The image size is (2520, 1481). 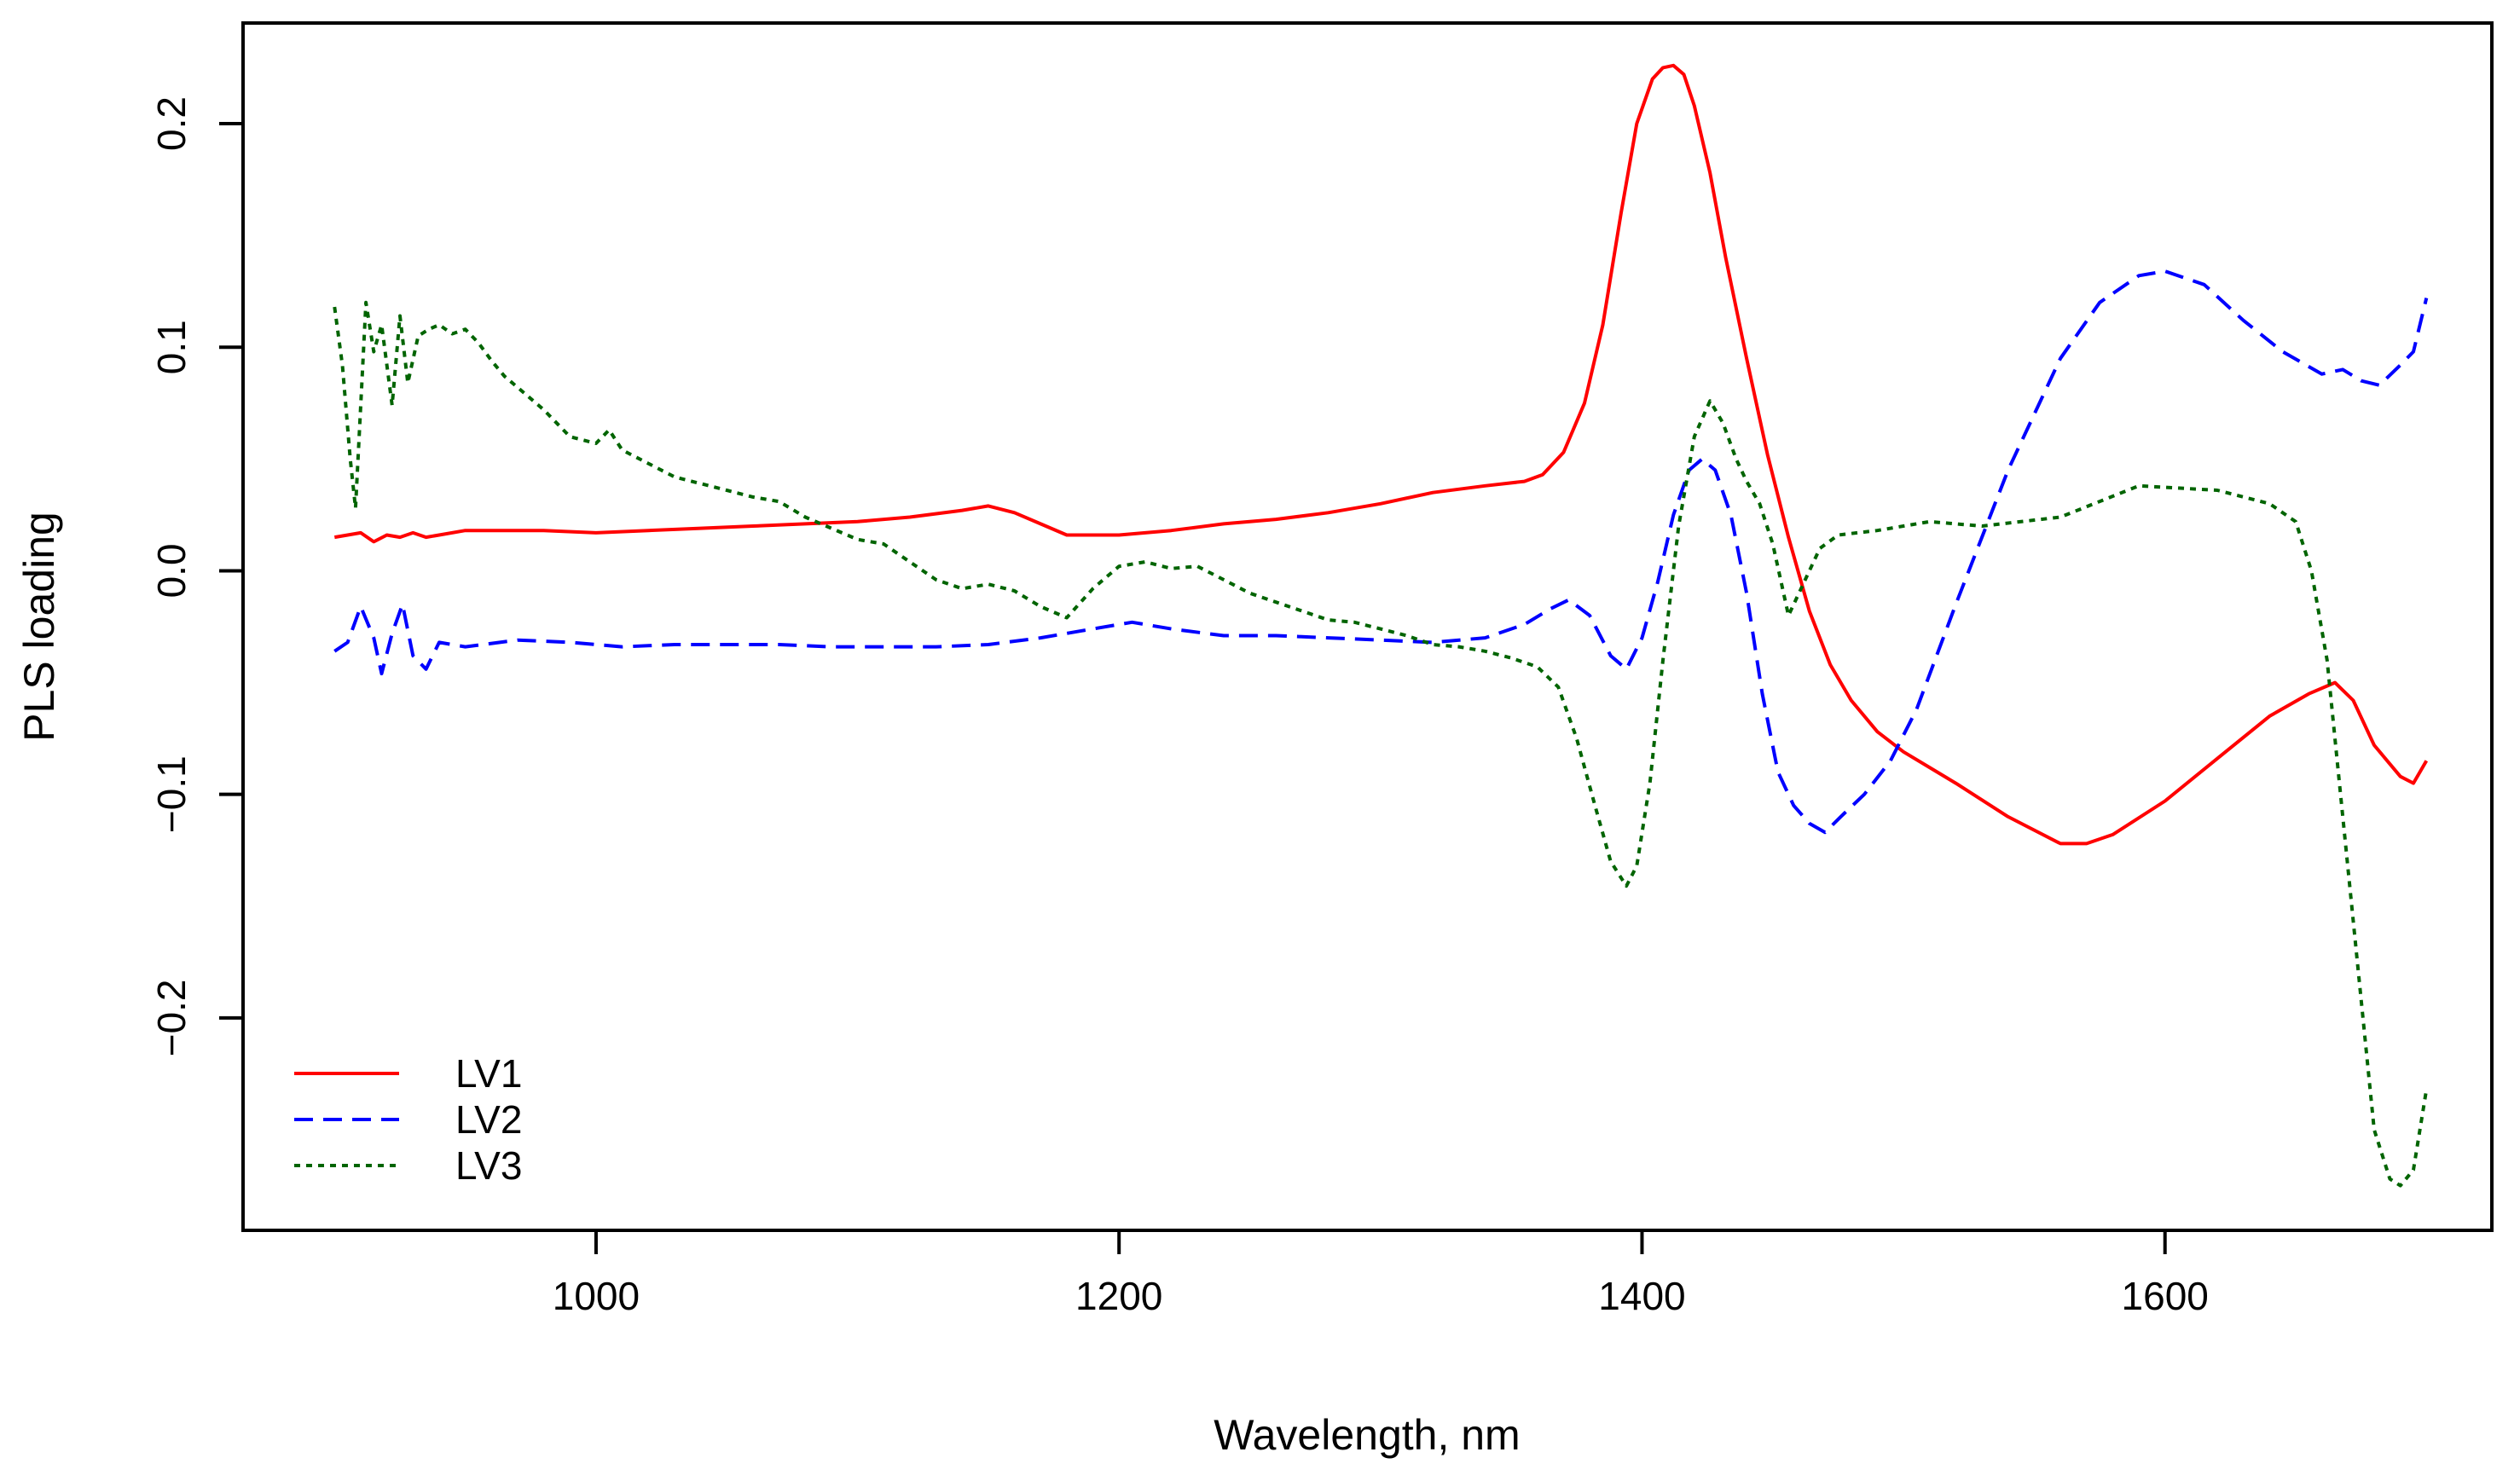 I want to click on y-tick-label: −0.2, so click(x=172, y=1017).